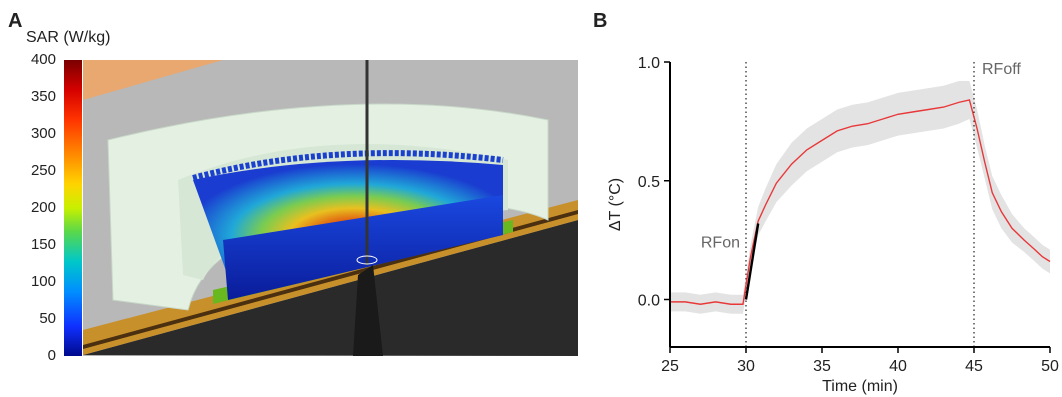  Describe the element at coordinates (600, 21) in the screenshot. I see `panel-b-label: B` at that location.